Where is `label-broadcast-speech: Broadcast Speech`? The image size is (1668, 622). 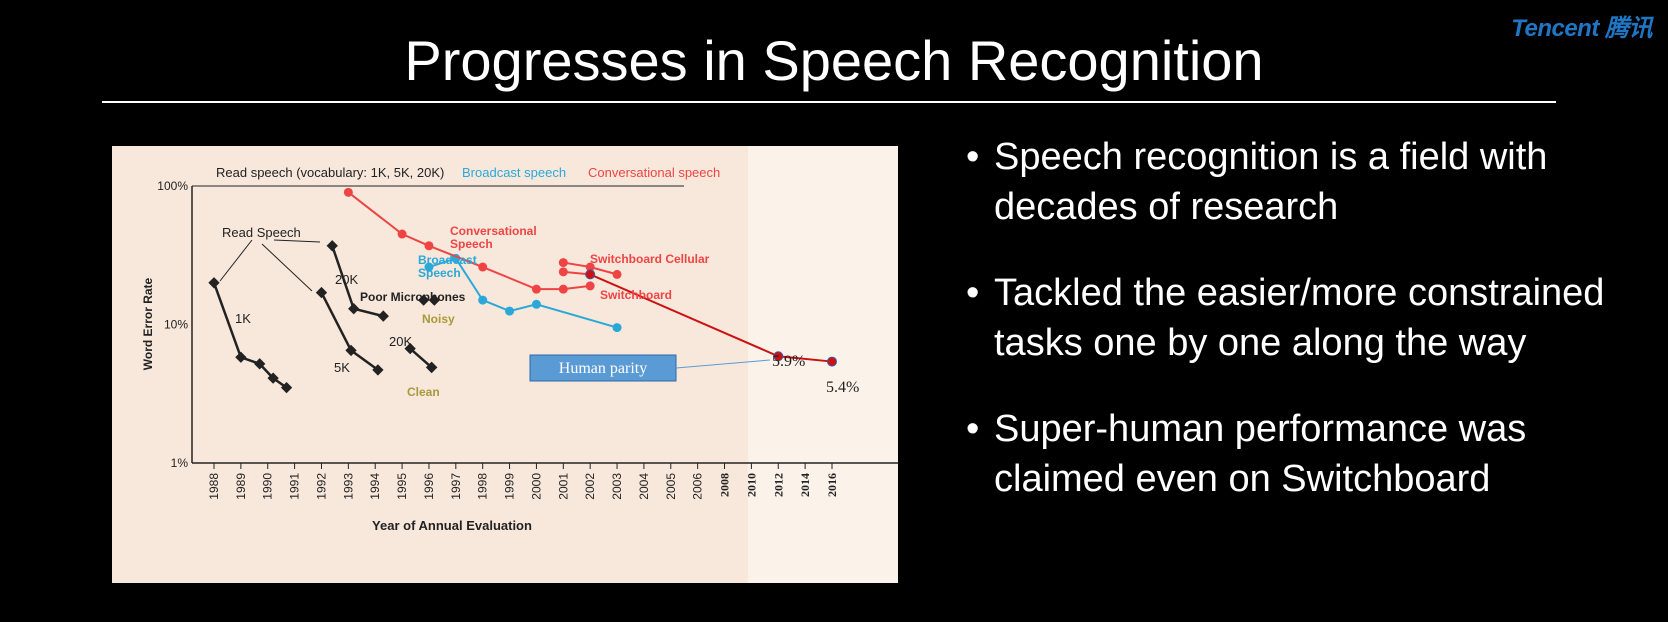
label-broadcast-speech: Broadcast Speech is located at coordinates (447, 266).